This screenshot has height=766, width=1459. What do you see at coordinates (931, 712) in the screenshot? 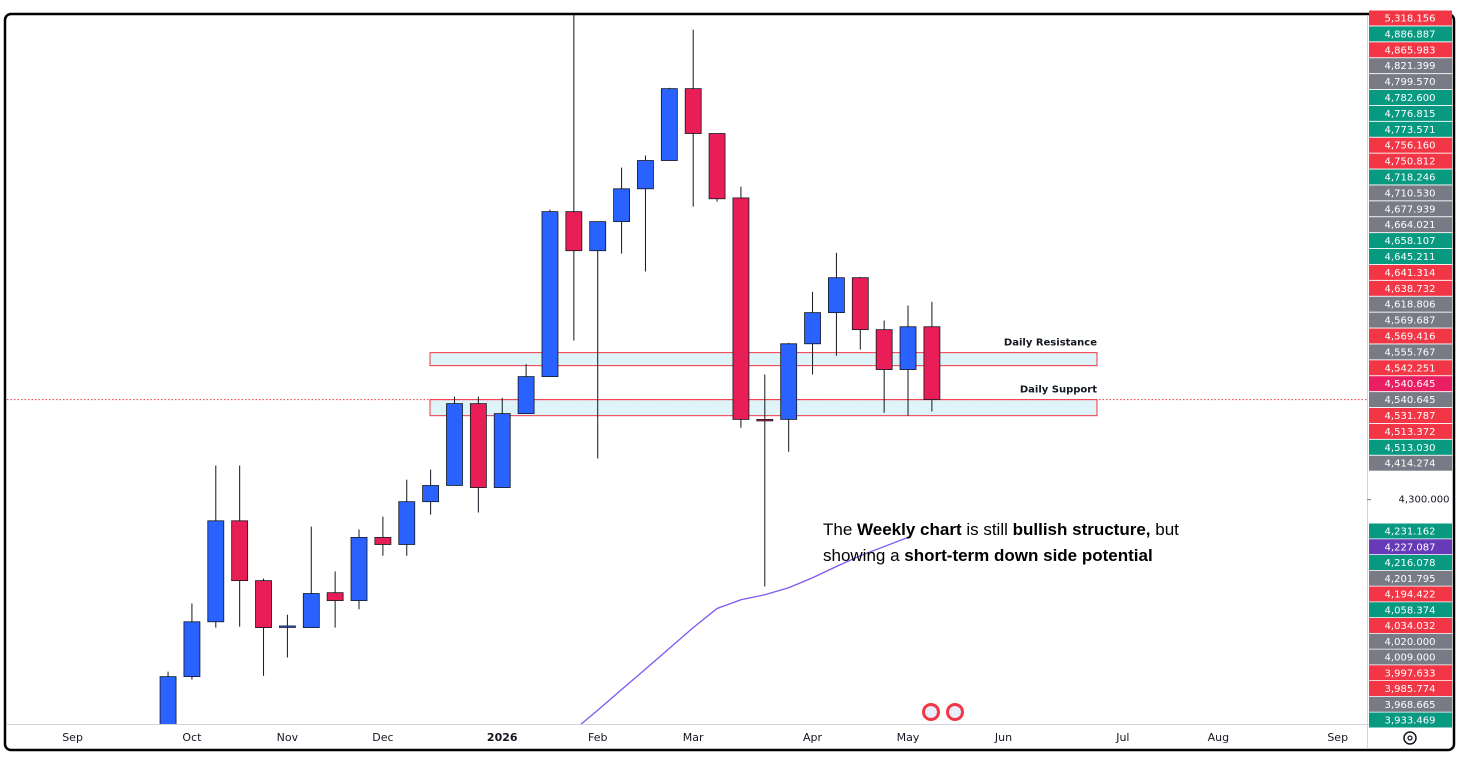
I see `event-icon-inner` at bounding box center [931, 712].